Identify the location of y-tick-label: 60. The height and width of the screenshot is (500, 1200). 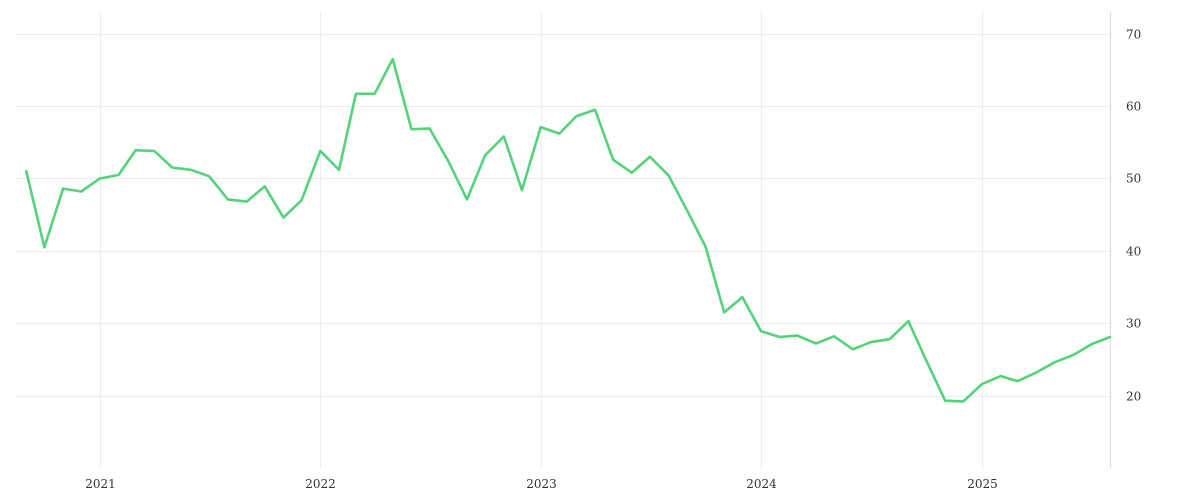
(1133, 107).